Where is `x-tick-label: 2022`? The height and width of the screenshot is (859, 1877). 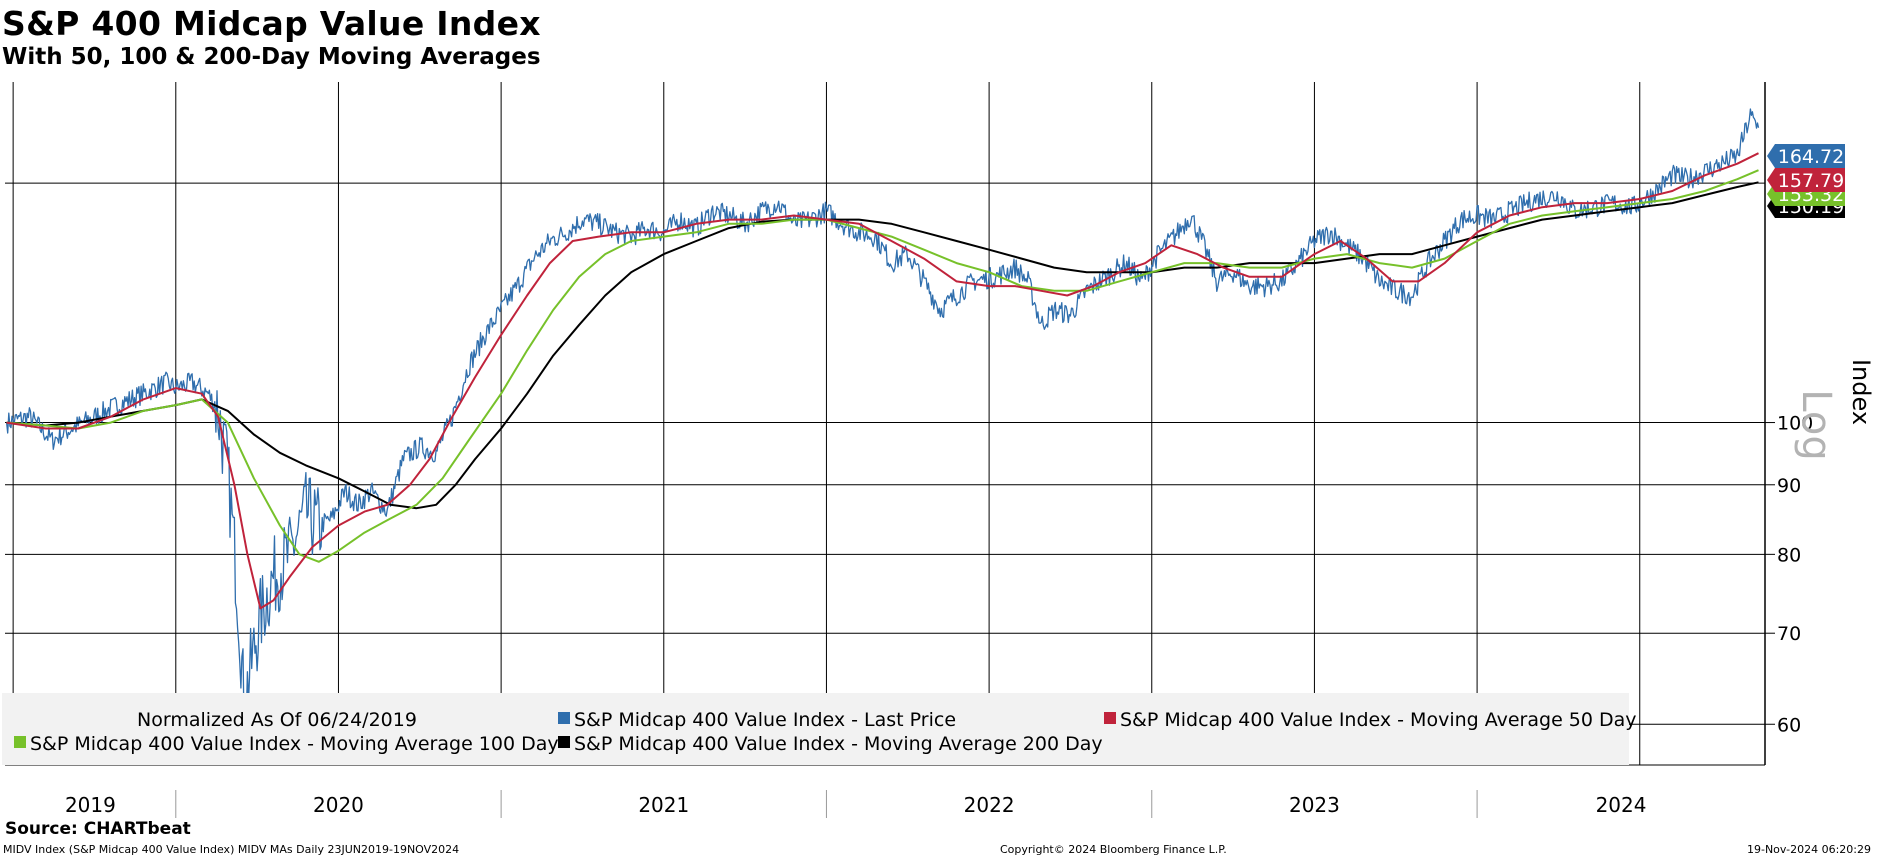 x-tick-label: 2022 is located at coordinates (989, 805).